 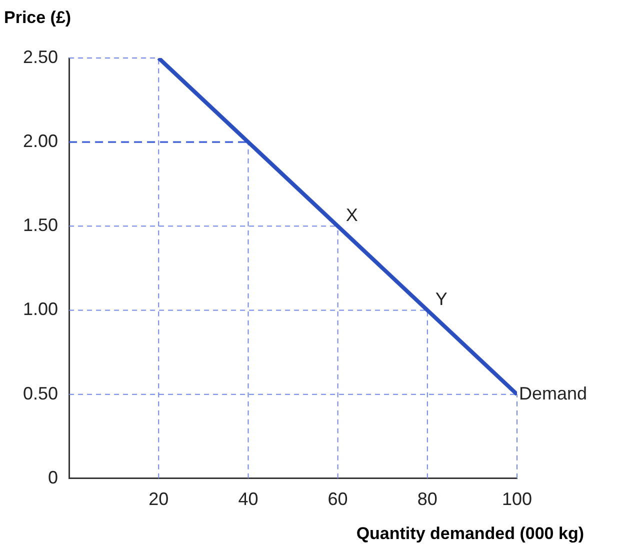 I want to click on annotation: Y, so click(x=441, y=299).